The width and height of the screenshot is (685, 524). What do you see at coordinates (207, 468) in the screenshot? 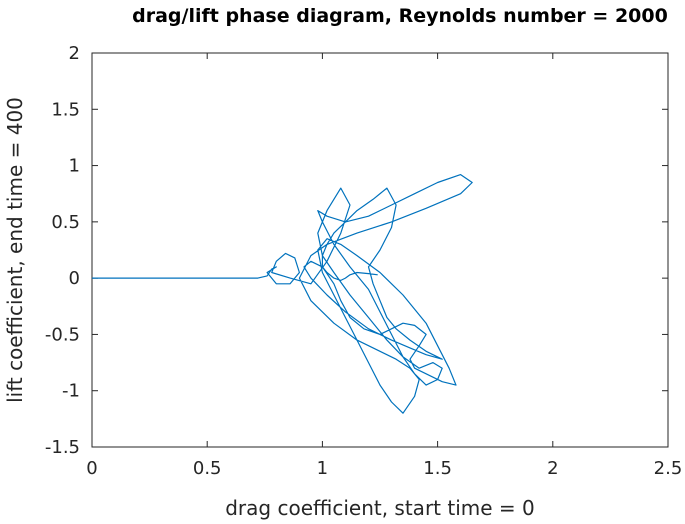
I see `x-tick-label: 0.5` at bounding box center [207, 468].